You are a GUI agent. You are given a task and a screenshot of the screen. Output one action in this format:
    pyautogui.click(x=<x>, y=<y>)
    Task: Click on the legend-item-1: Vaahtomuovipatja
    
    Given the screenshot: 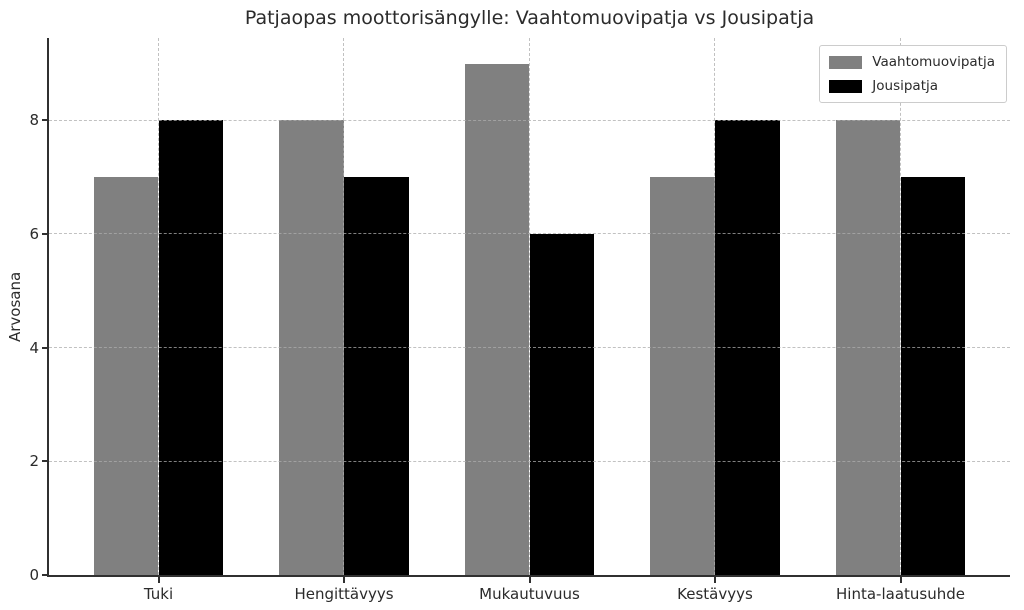 What is the action you would take?
    pyautogui.click(x=912, y=62)
    